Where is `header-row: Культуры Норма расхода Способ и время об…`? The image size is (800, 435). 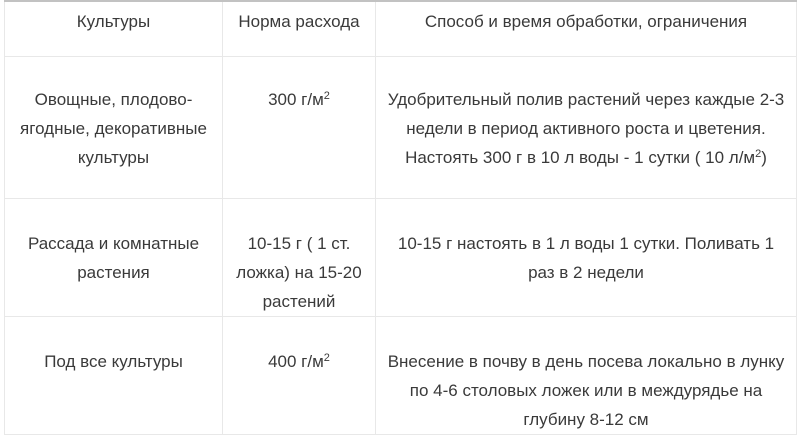
header-row: Культуры Норма расхода Способ и время об… is located at coordinates (400, 28).